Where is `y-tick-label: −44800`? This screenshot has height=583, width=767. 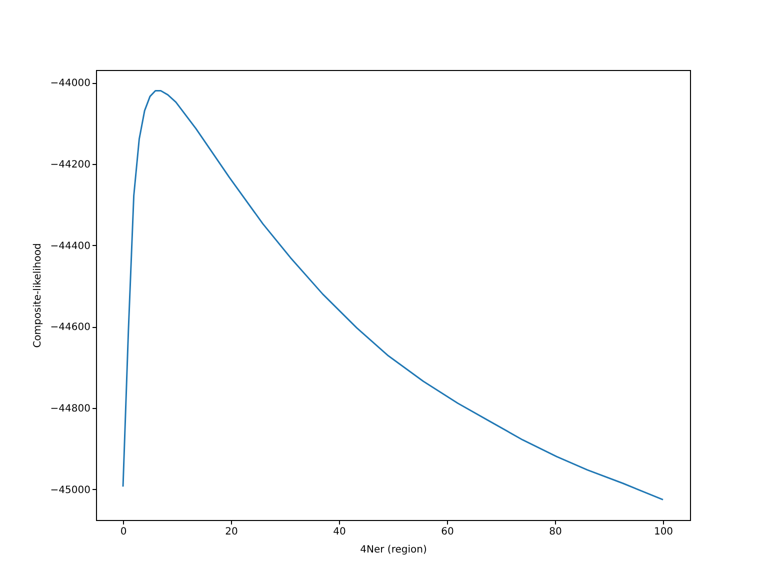 y-tick-label: −44800 is located at coordinates (70, 409).